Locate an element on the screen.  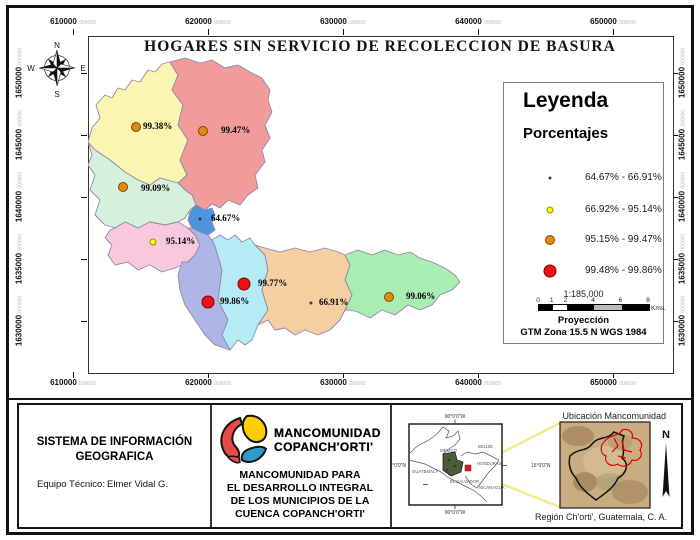
projection-value: GTM Zona 15.5 N WGS 1984 is located at coordinates (583, 332).